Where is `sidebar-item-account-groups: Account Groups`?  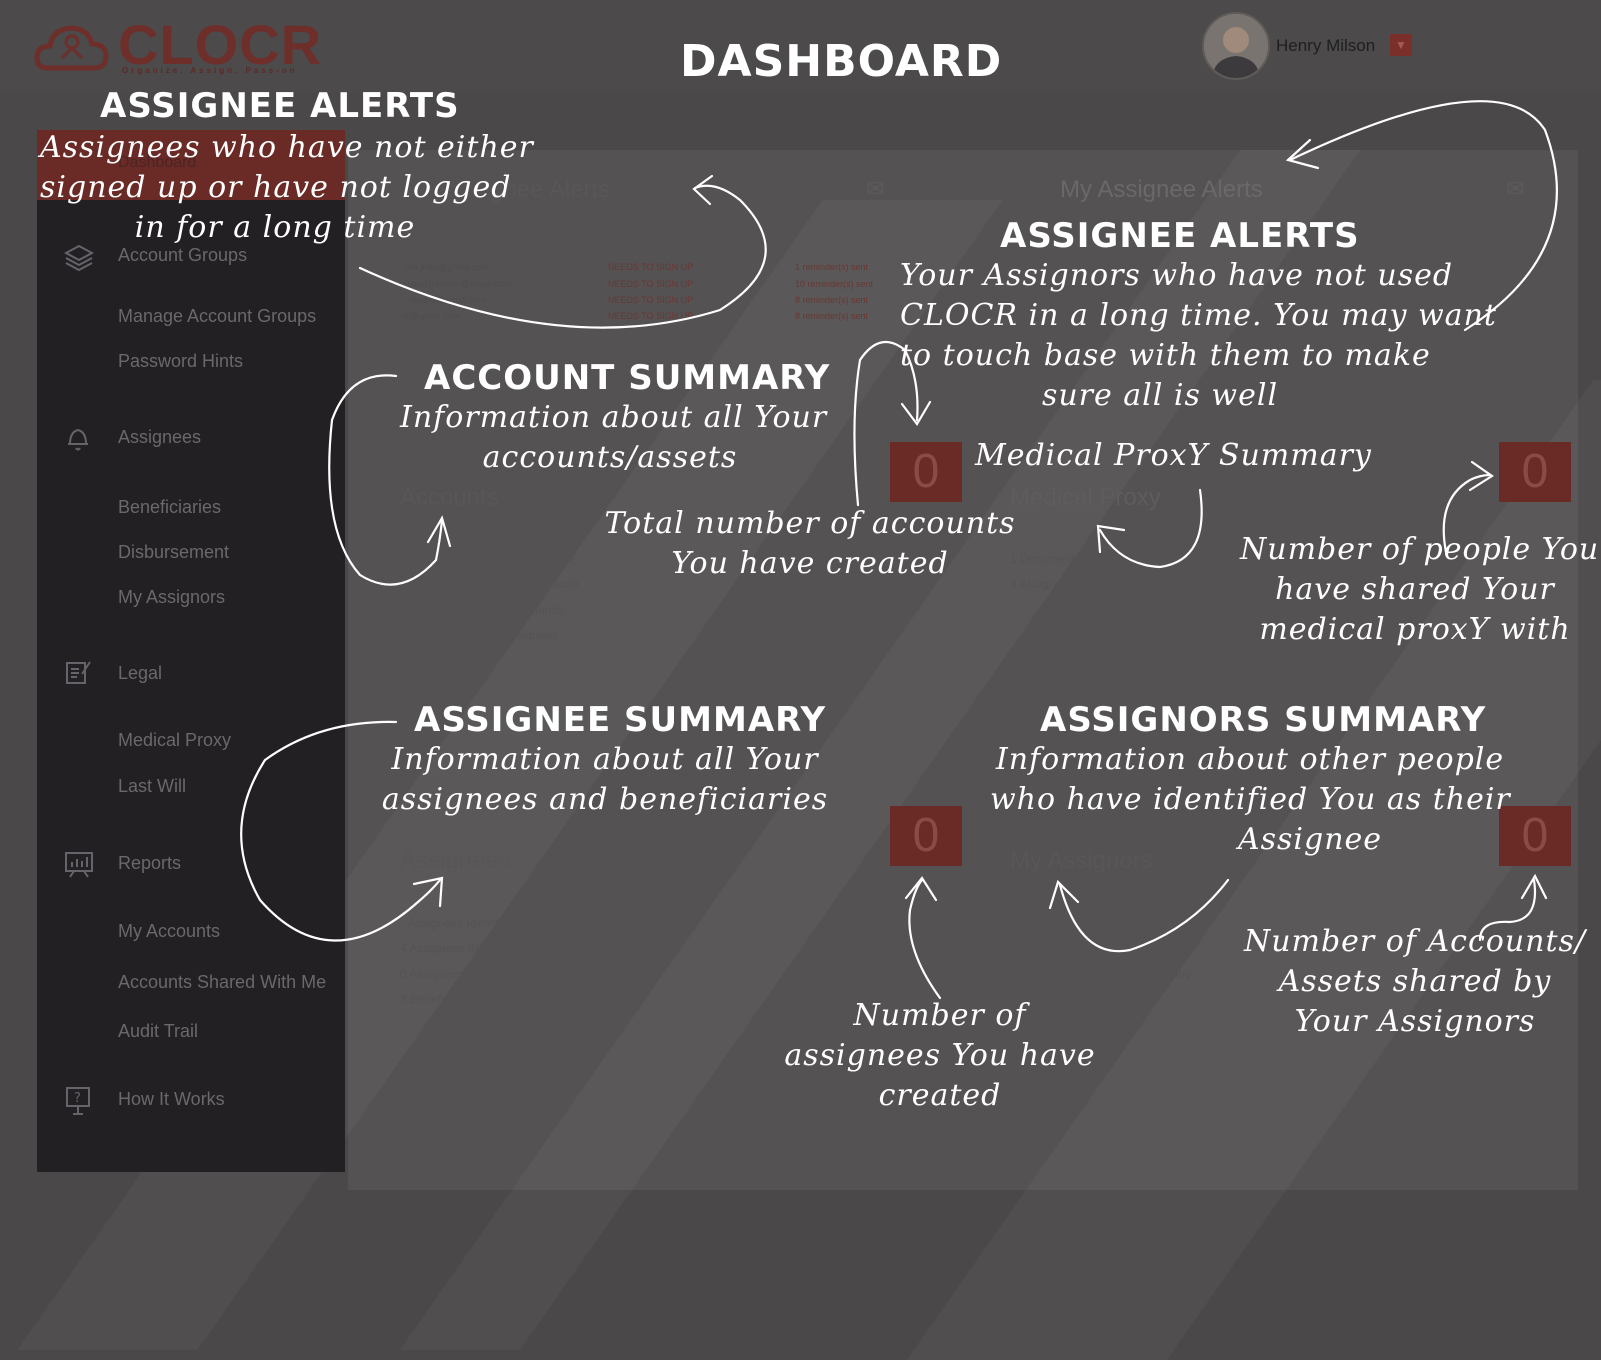 sidebar-item-account-groups: Account Groups is located at coordinates (183, 255).